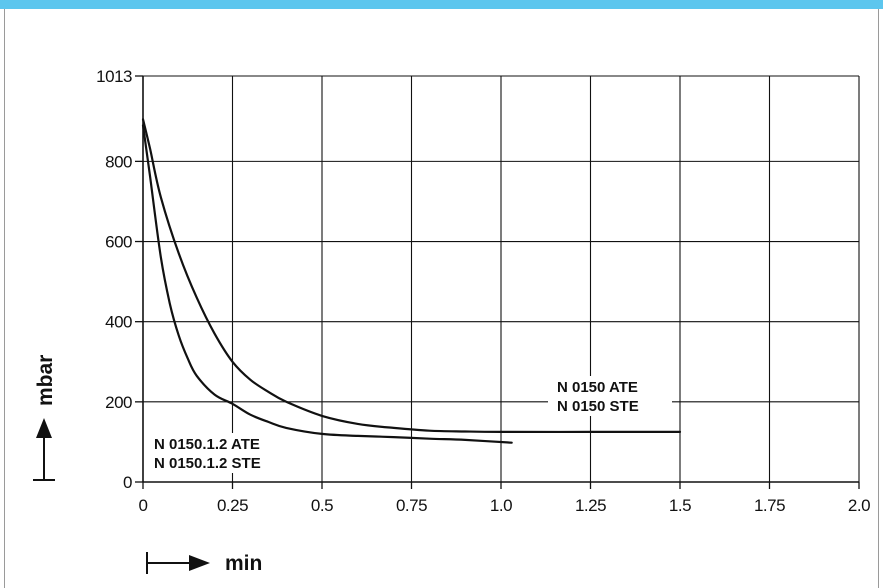 This screenshot has width=883, height=588. What do you see at coordinates (501, 505) in the screenshot?
I see `x-tick-label: 1.0` at bounding box center [501, 505].